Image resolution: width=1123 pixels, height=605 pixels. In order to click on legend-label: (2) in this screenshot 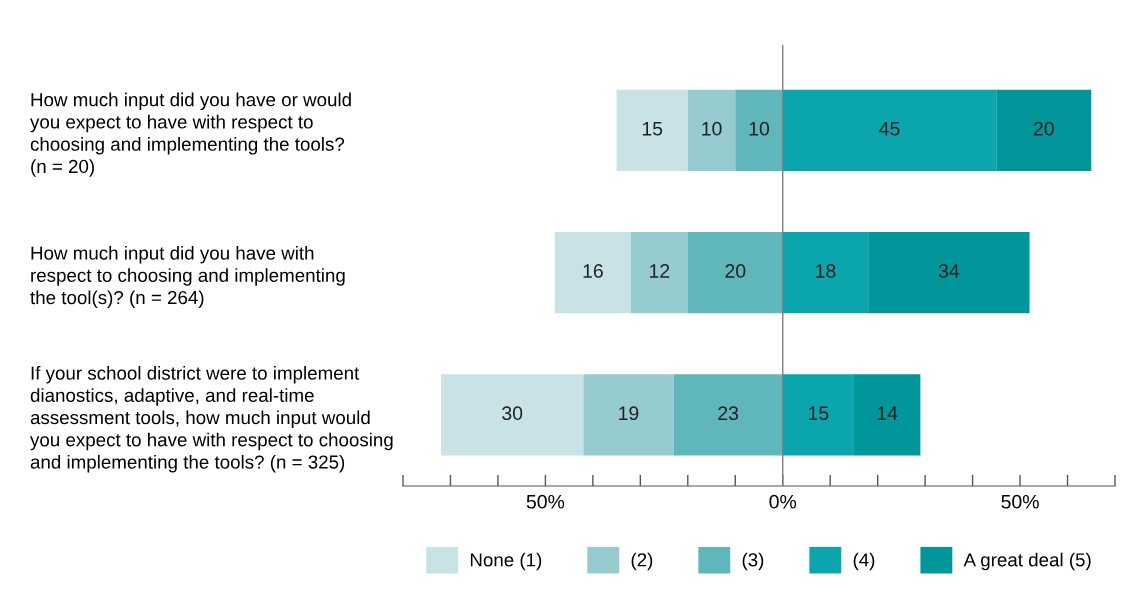, I will do `click(642, 561)`.